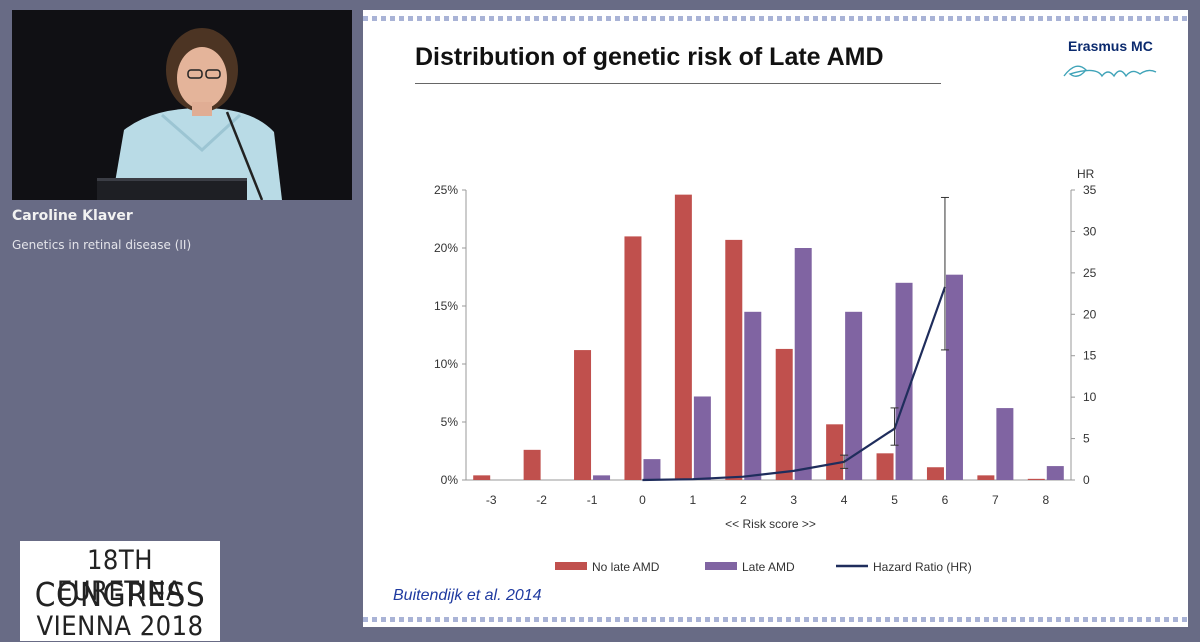 The width and height of the screenshot is (1200, 642). I want to click on y-tick-label-right: 10, so click(1090, 397).